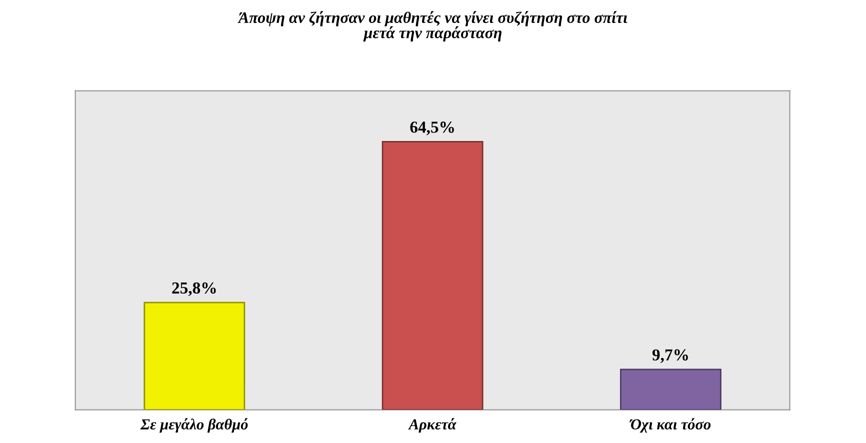 The height and width of the screenshot is (443, 866). Describe the element at coordinates (670, 425) in the screenshot. I see `x-tick-label: Όχι και τόσο` at that location.